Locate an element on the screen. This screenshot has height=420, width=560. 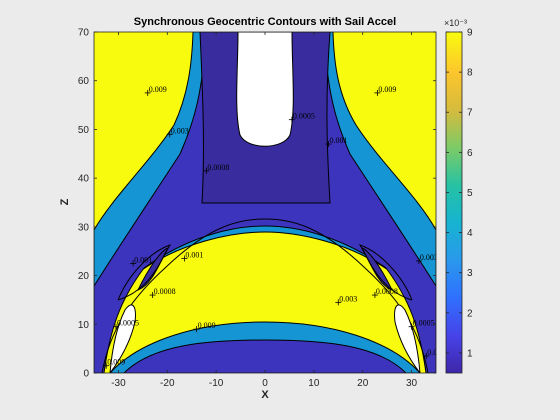
y-tick-label: 60 is located at coordinates (84, 81).